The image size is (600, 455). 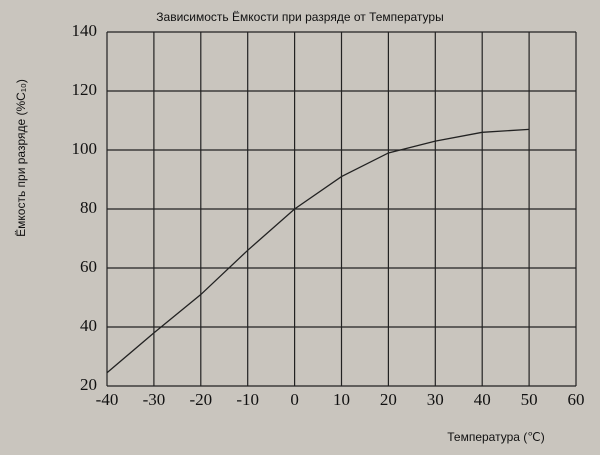 What do you see at coordinates (482, 399) in the screenshot?
I see `x-tick-label: 40` at bounding box center [482, 399].